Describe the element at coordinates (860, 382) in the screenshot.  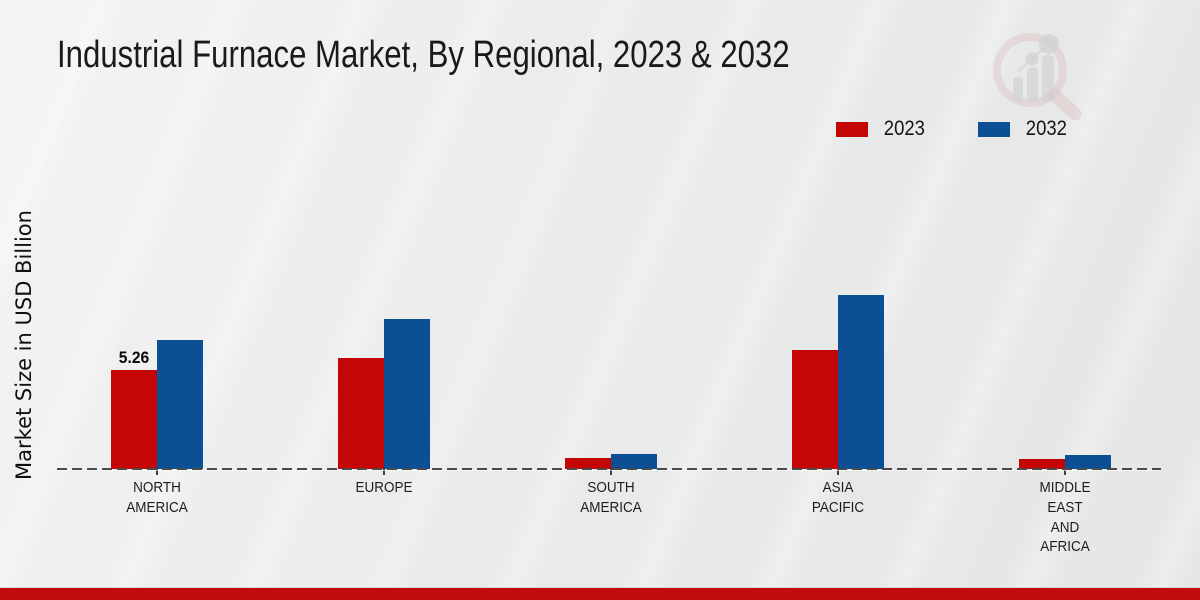
I see `bar-2032-asia-pacific` at that location.